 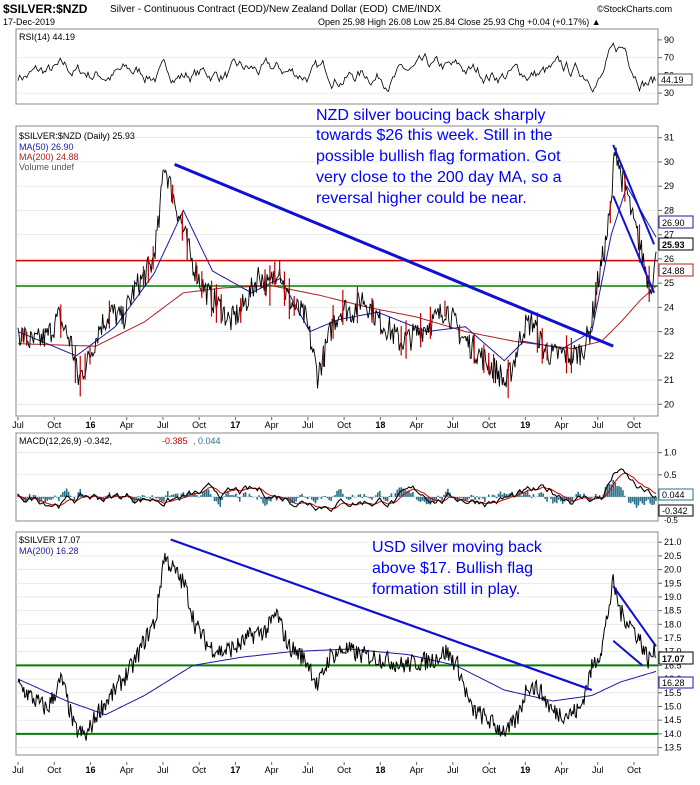 I want to click on nzd-last-value: 25.93, so click(x=673, y=245).